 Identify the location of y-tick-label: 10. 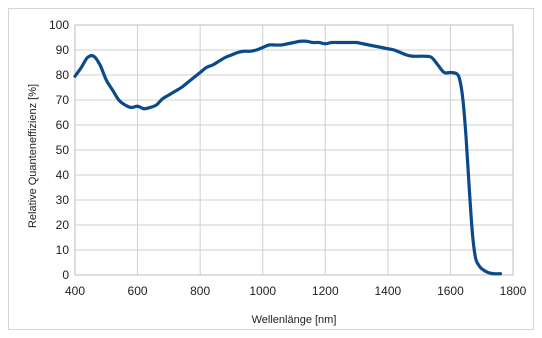
(63, 250).